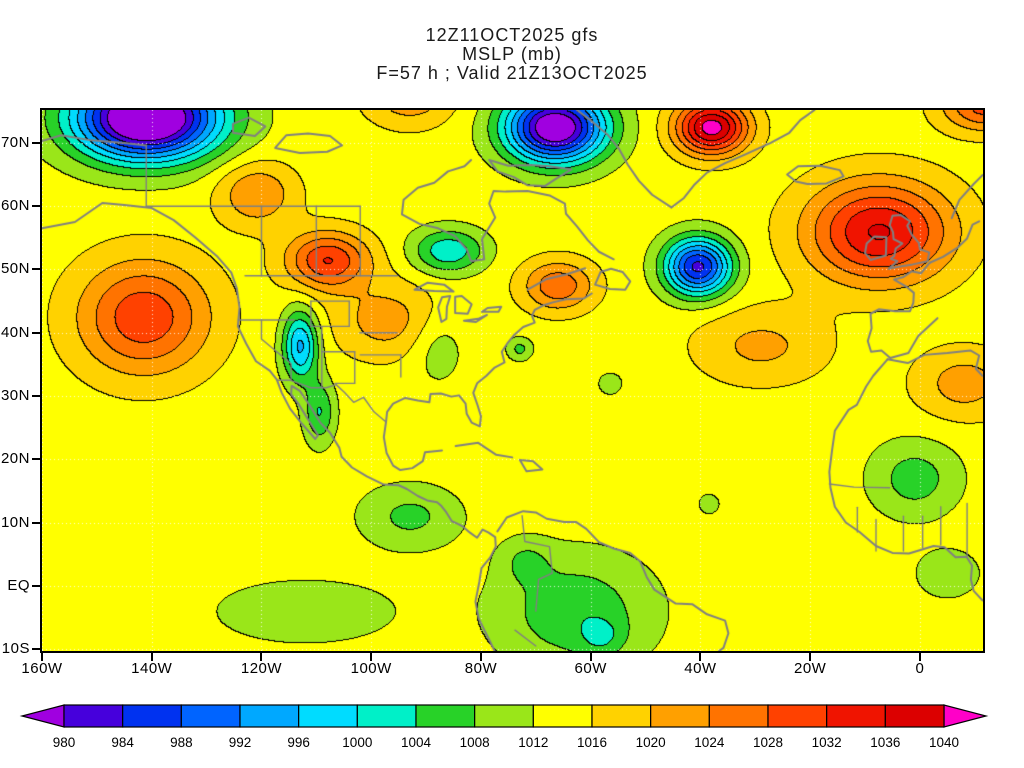 Image resolution: width=1024 pixels, height=768 pixels. I want to click on colorbar-label: 1004, so click(416, 742).